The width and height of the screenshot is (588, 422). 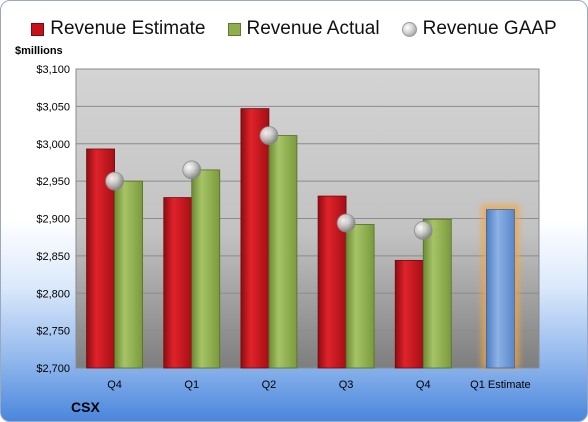 I want to click on x-tick-label: Q1 Estimate, so click(x=500, y=385).